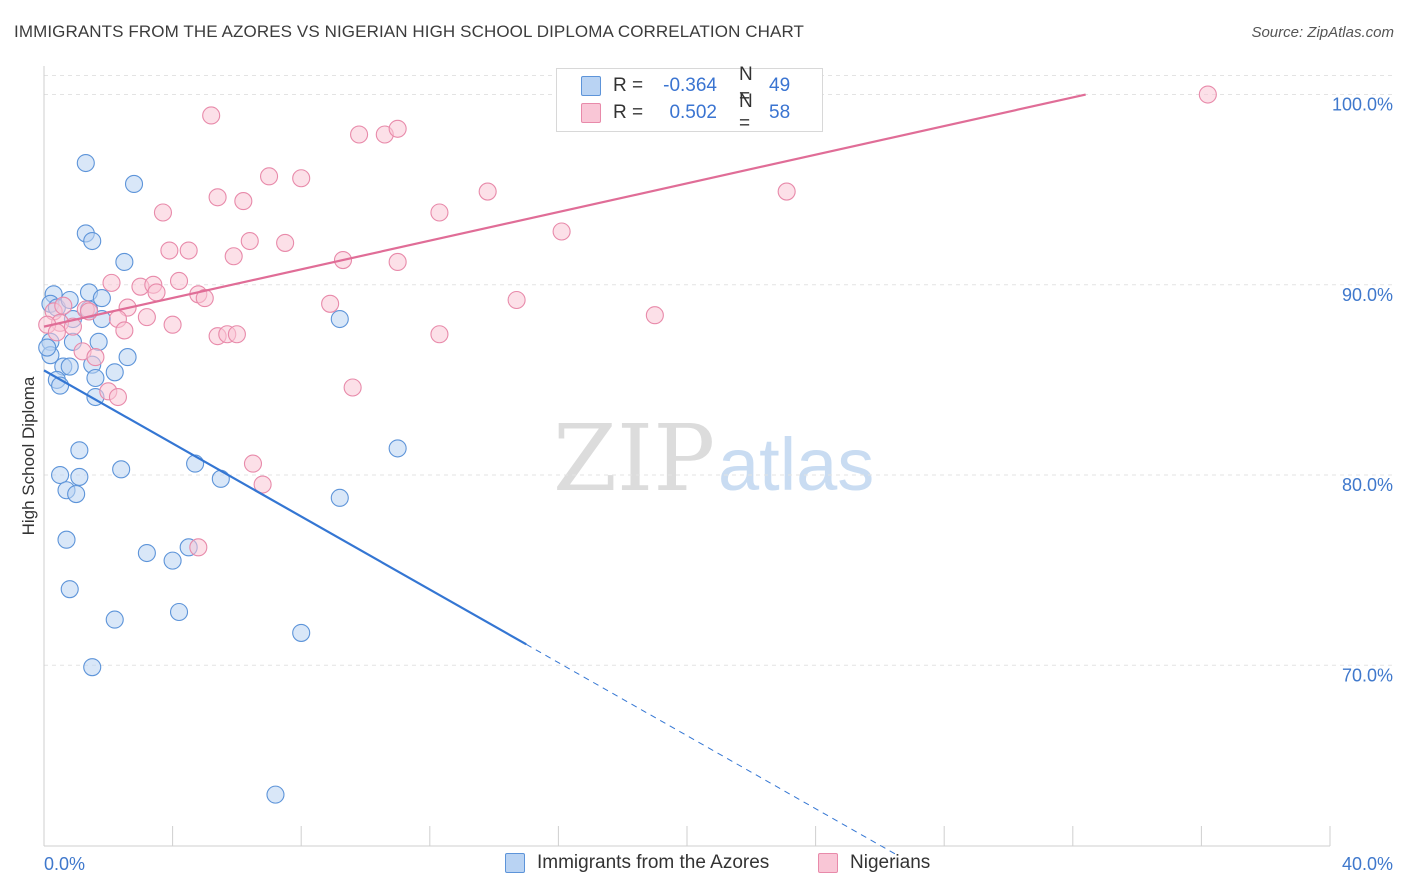 This screenshot has height=892, width=1406. What do you see at coordinates (653, 862) in the screenshot?
I see `azores-legend-label: Immigrants from the Azores` at bounding box center [653, 862].